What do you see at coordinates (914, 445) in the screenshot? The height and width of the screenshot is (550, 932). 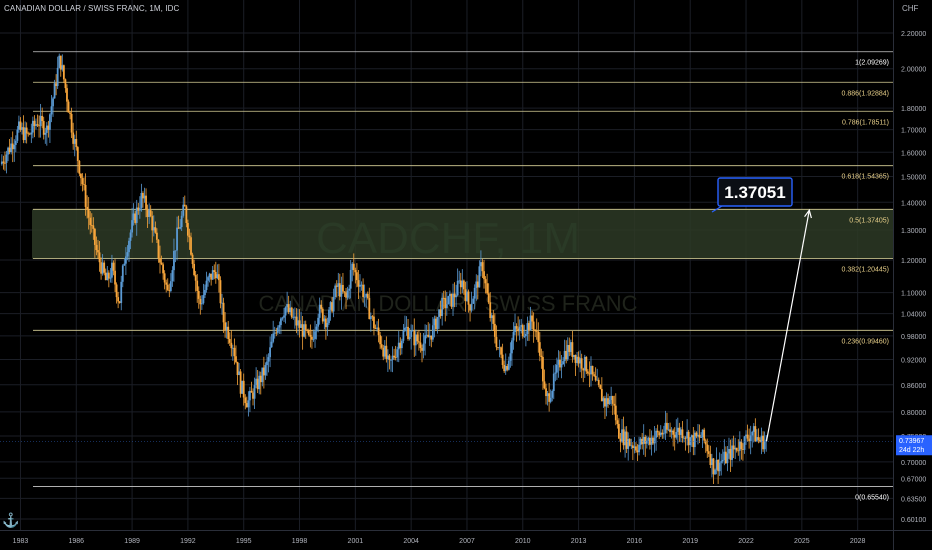 I see `current-price-badge` at bounding box center [914, 445].